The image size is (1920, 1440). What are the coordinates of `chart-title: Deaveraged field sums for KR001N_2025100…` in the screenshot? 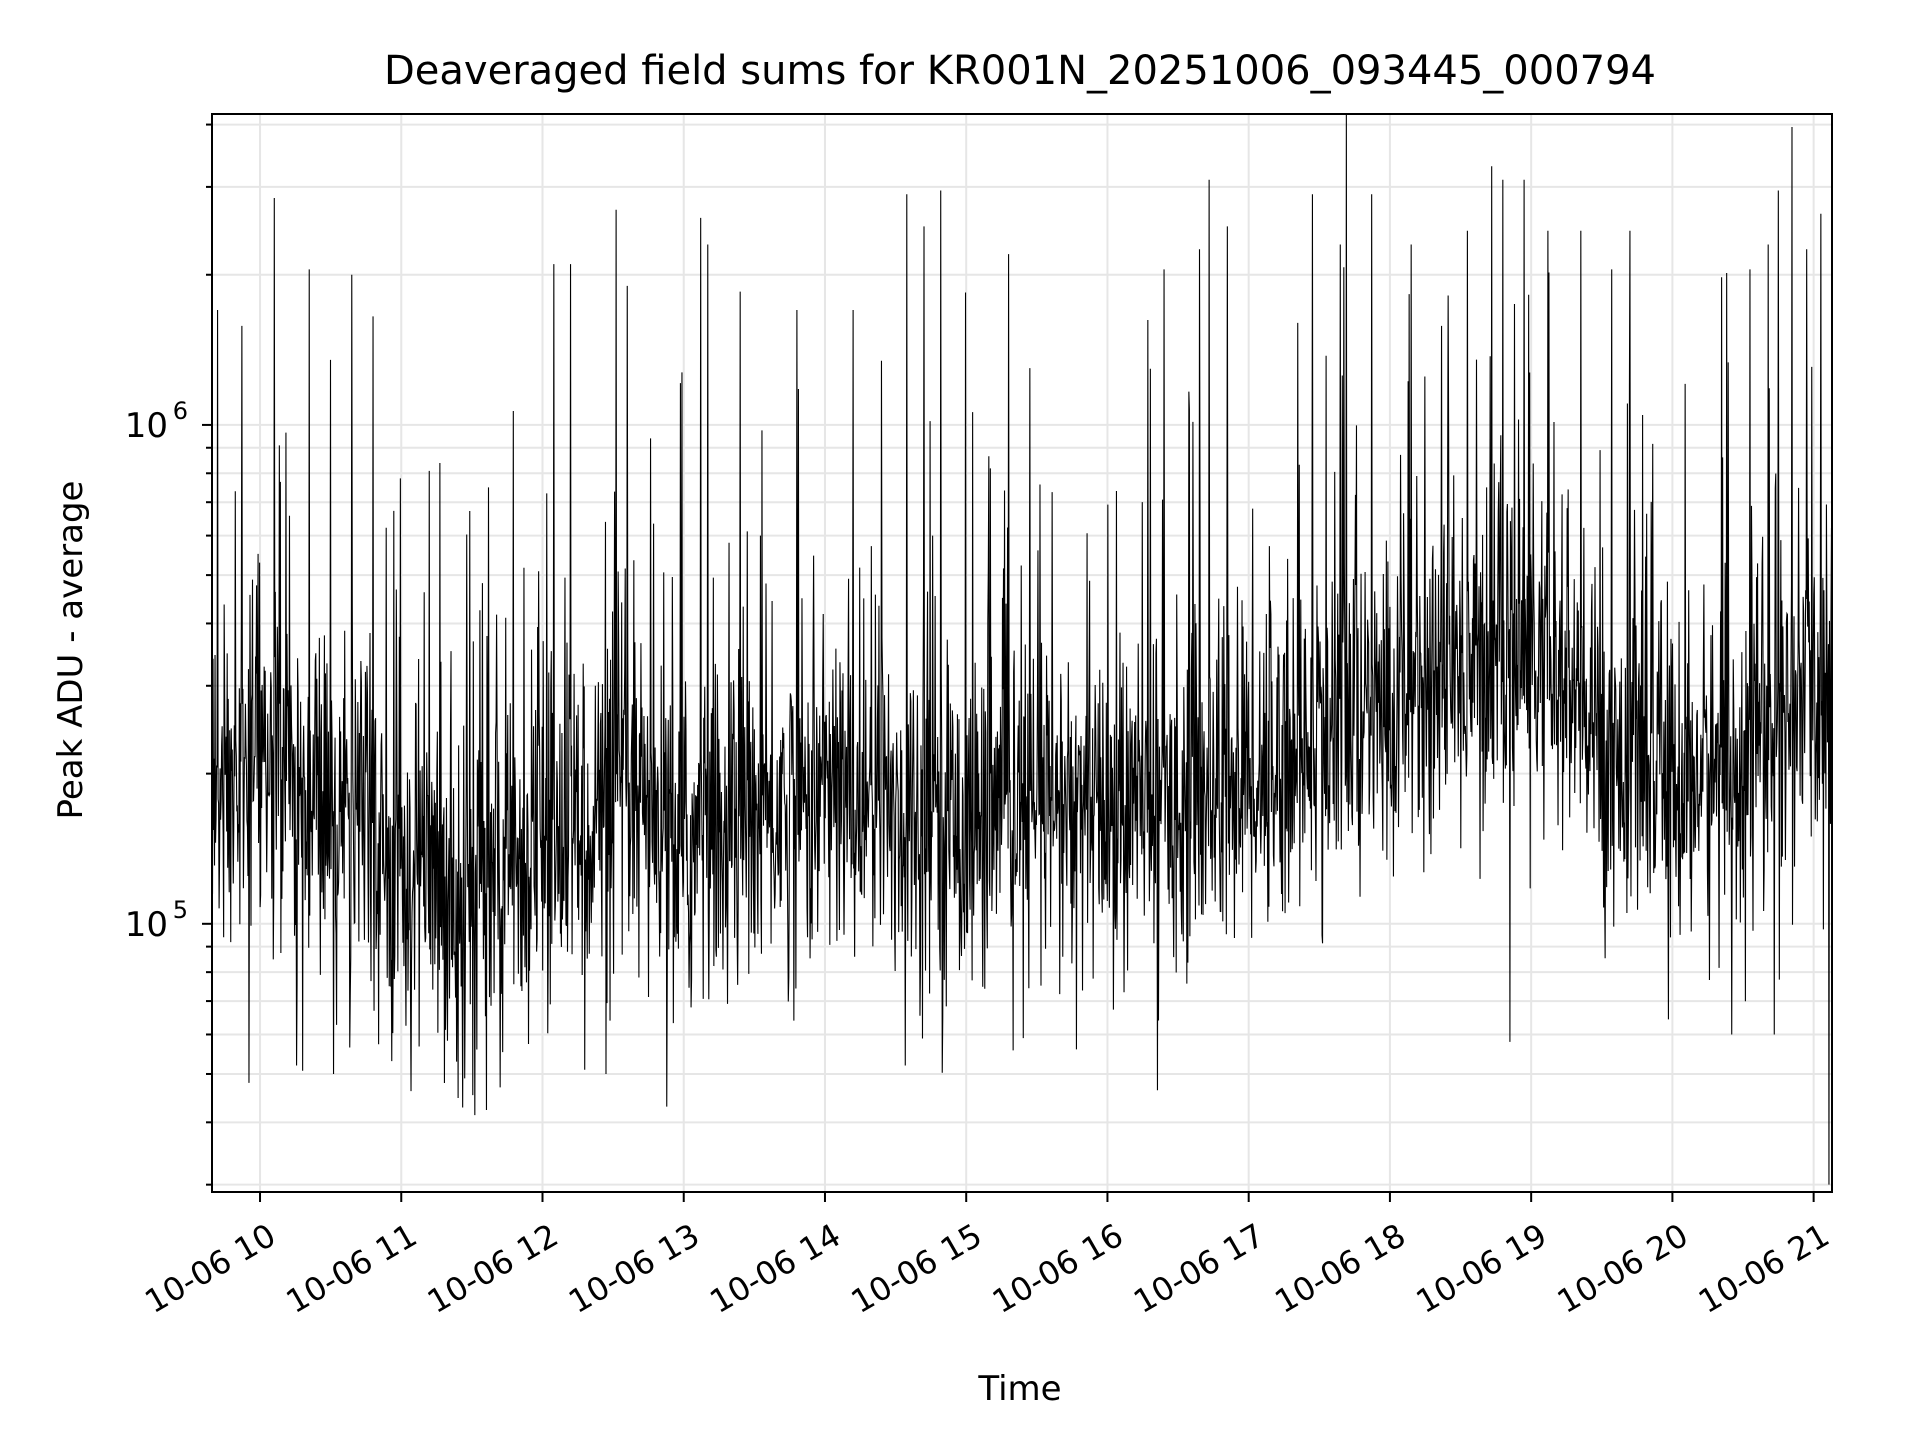 It's located at (1020, 71).